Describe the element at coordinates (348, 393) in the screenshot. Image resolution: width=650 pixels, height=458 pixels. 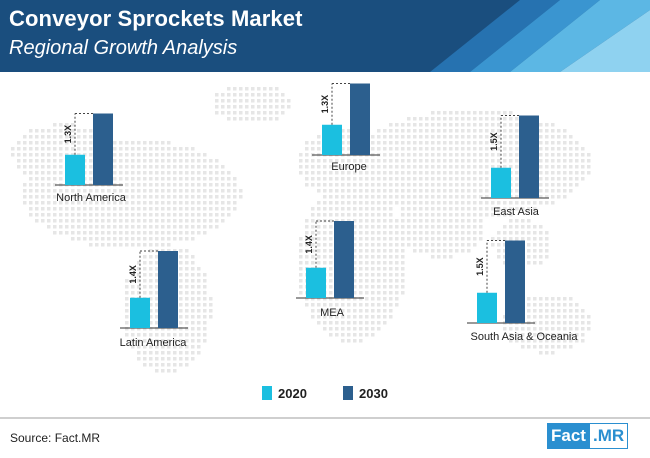
I see `legend-swatch-2030` at that location.